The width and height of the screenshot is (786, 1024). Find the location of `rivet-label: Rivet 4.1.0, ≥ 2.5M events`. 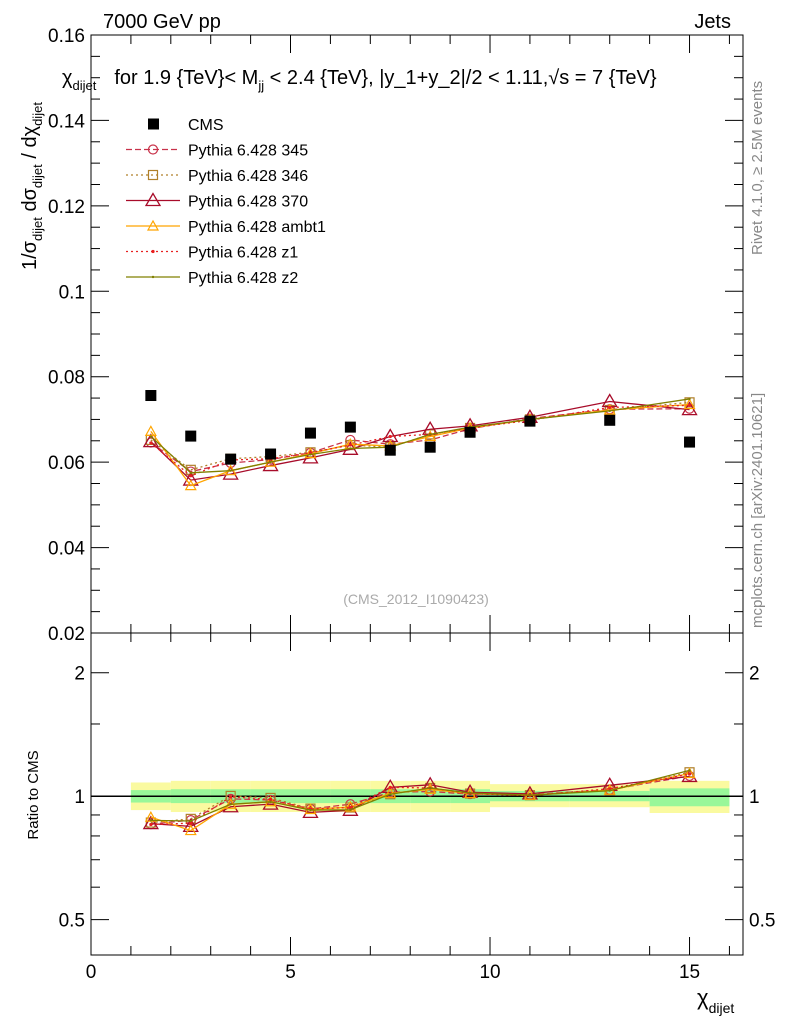

rivet-label: Rivet 4.1.0, ≥ 2.5M events is located at coordinates (757, 168).